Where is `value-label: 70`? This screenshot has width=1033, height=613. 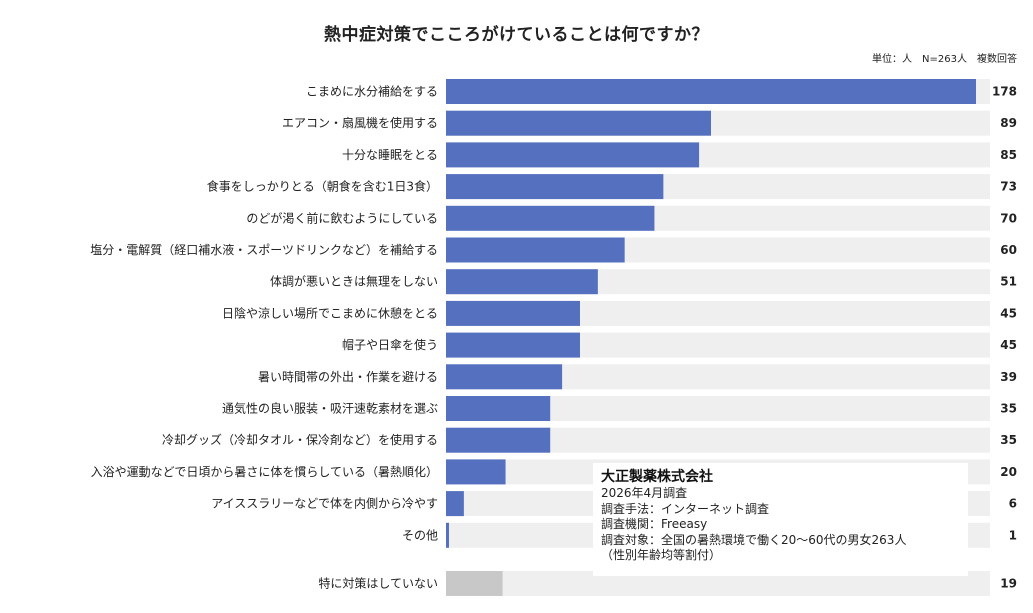
value-label: 70 is located at coordinates (1008, 218).